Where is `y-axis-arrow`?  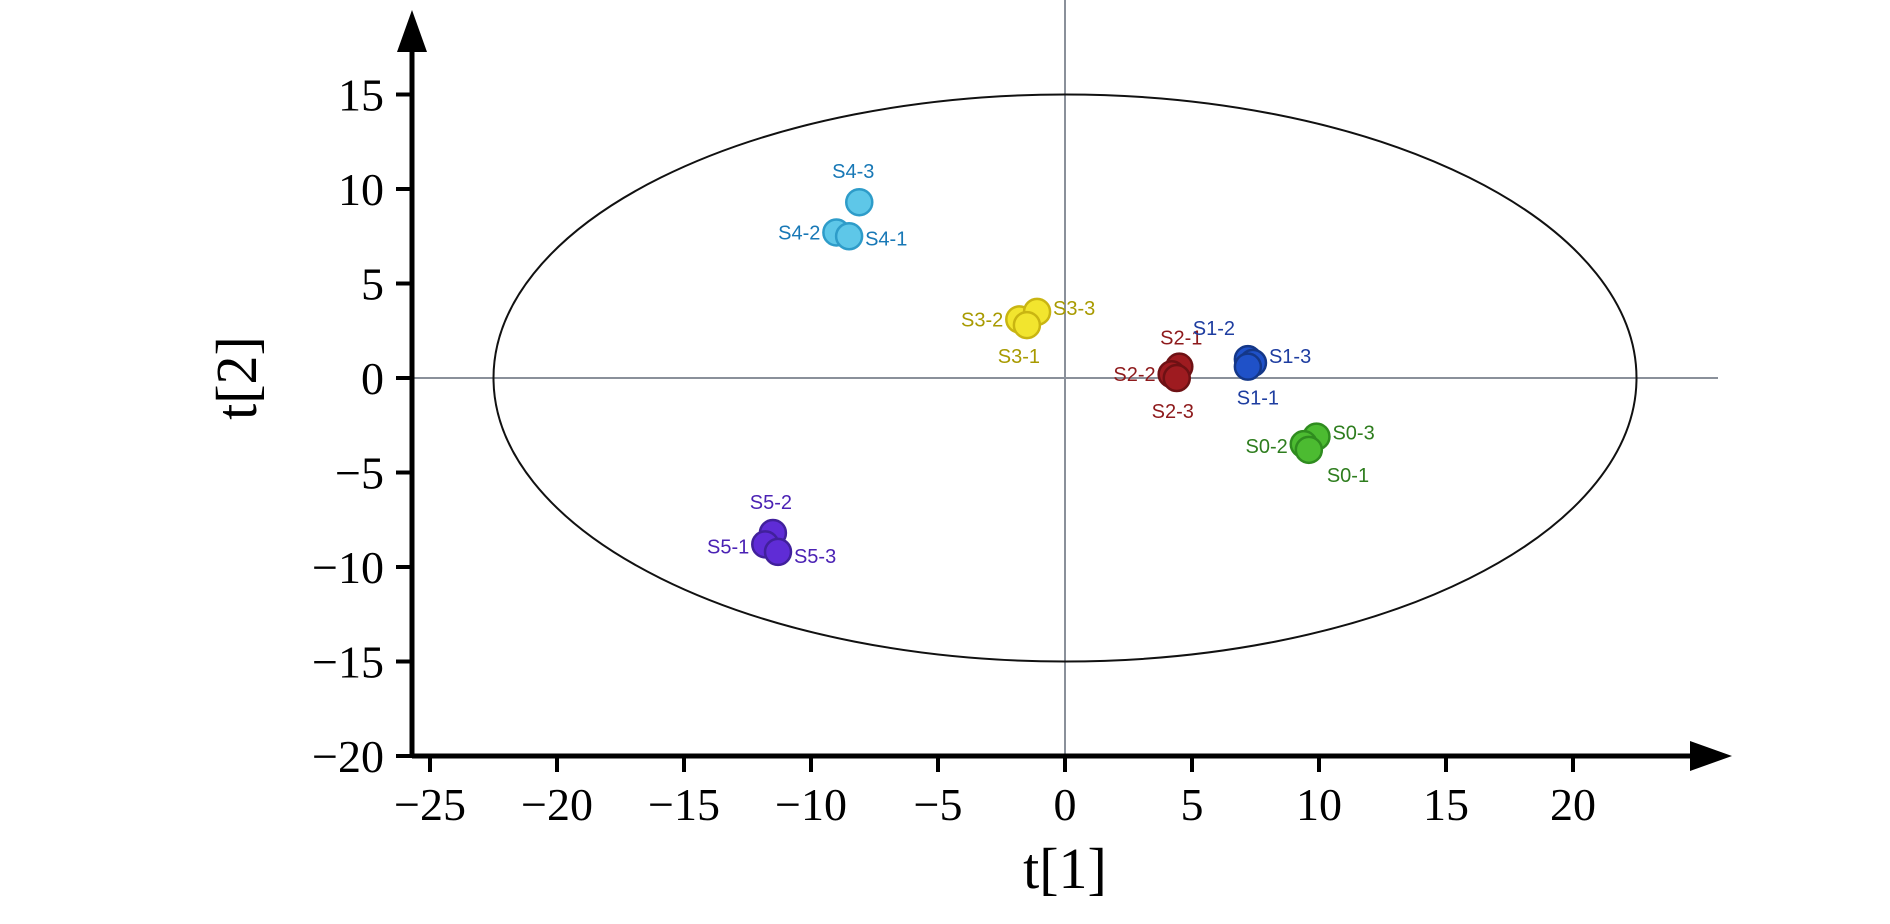 y-axis-arrow is located at coordinates (412, 31).